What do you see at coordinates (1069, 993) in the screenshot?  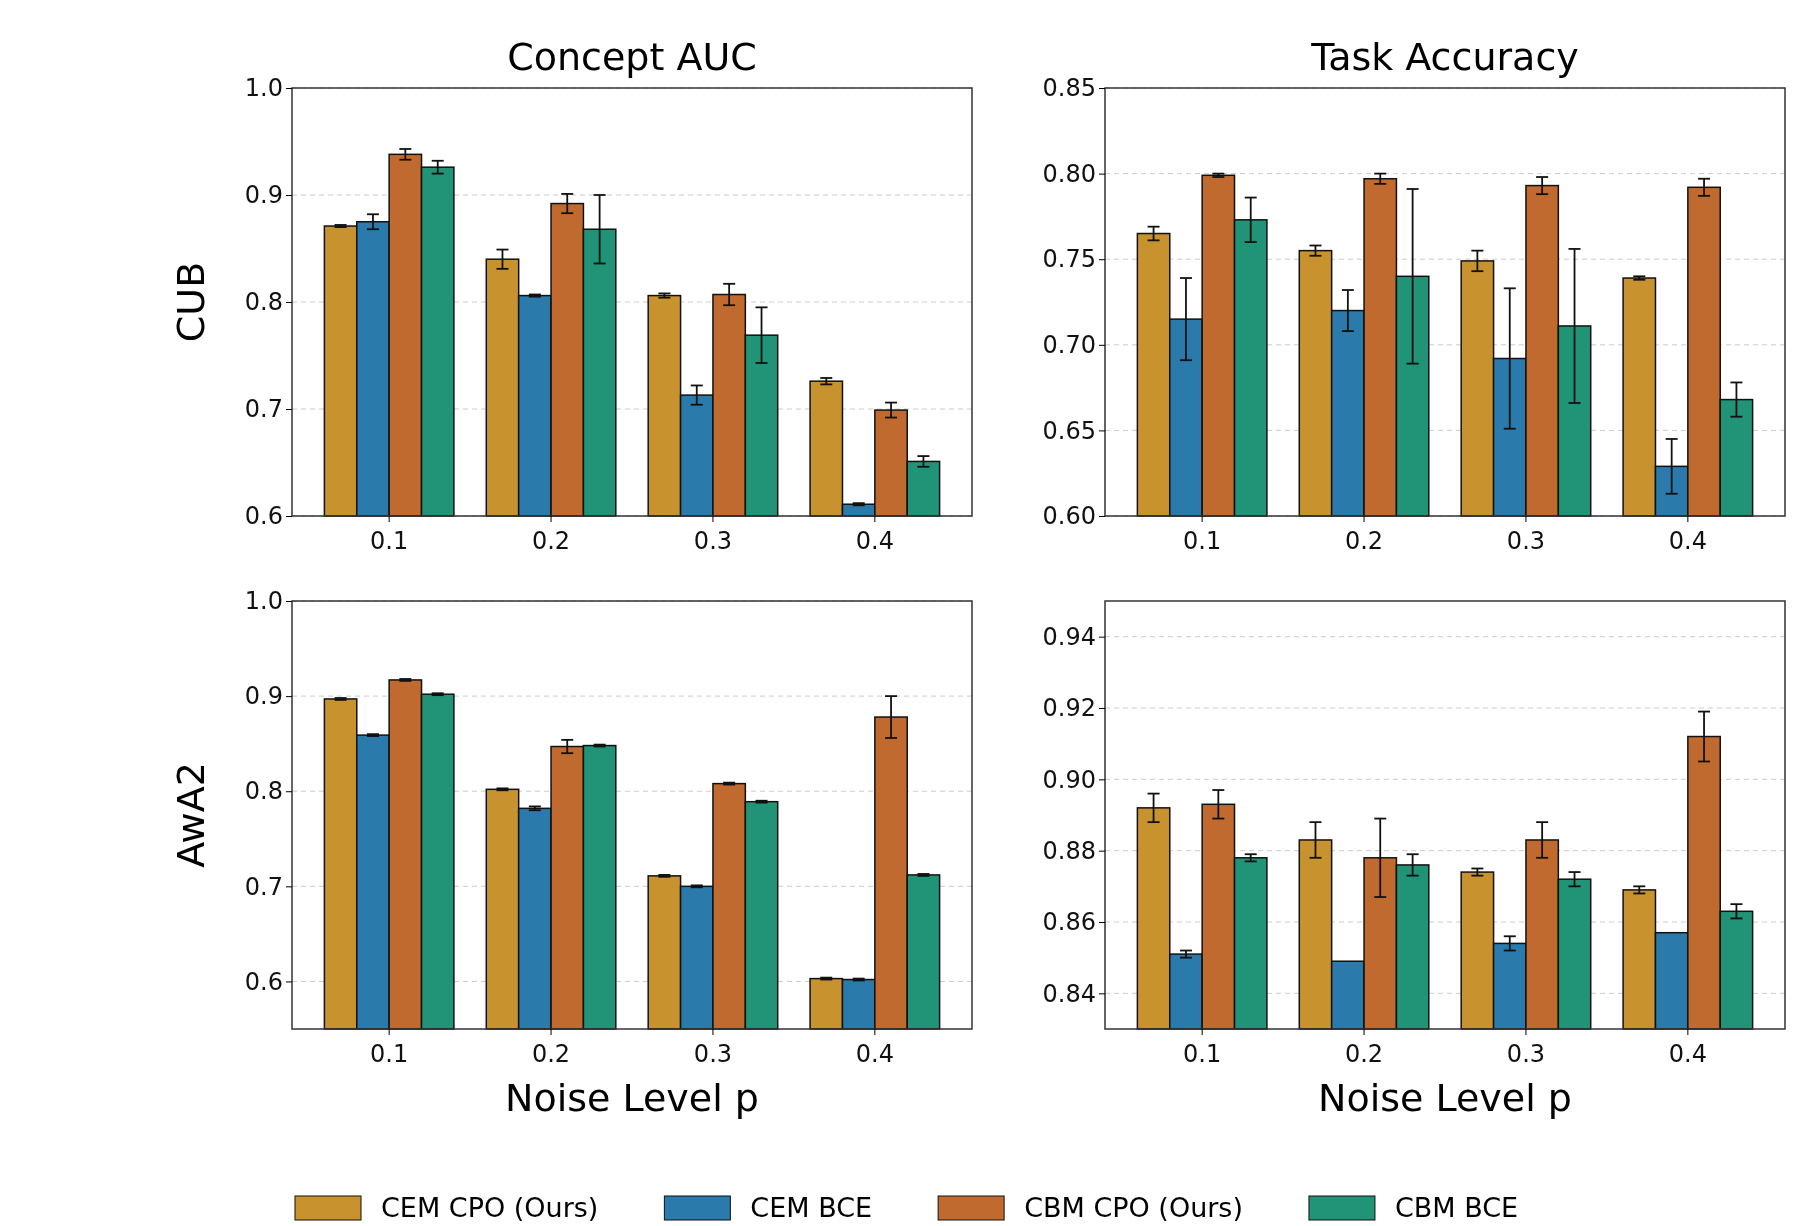 I see `y-tick-label: 0.84` at bounding box center [1069, 993].